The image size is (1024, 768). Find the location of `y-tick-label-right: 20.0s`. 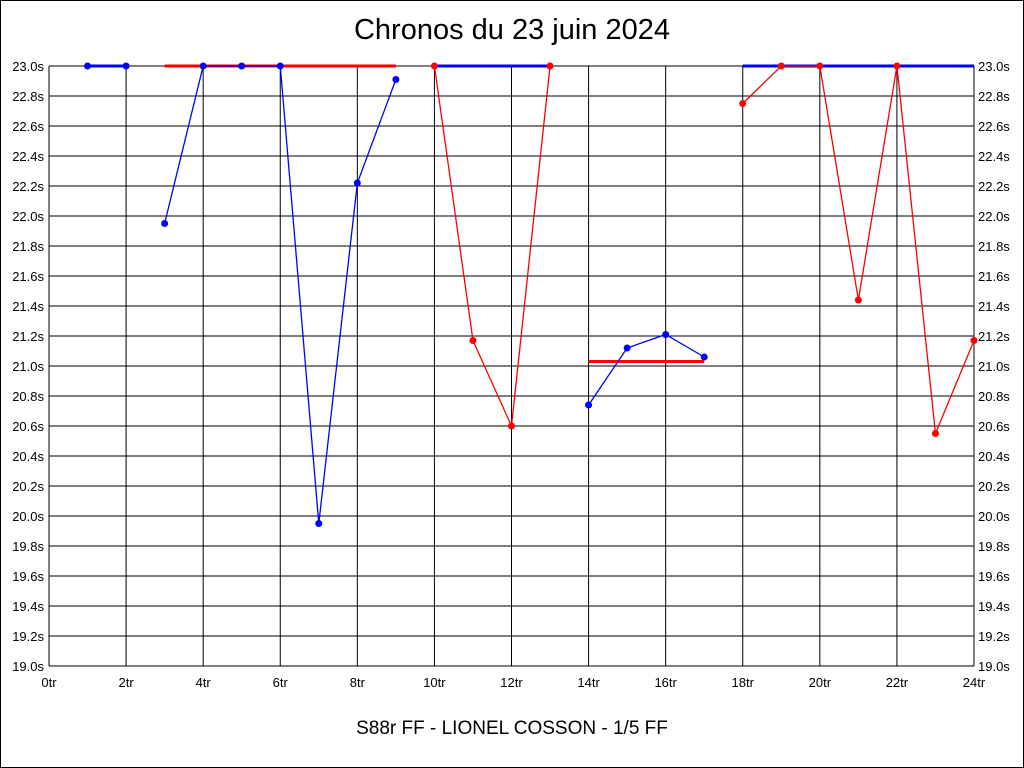

y-tick-label-right: 20.0s is located at coordinates (994, 516).